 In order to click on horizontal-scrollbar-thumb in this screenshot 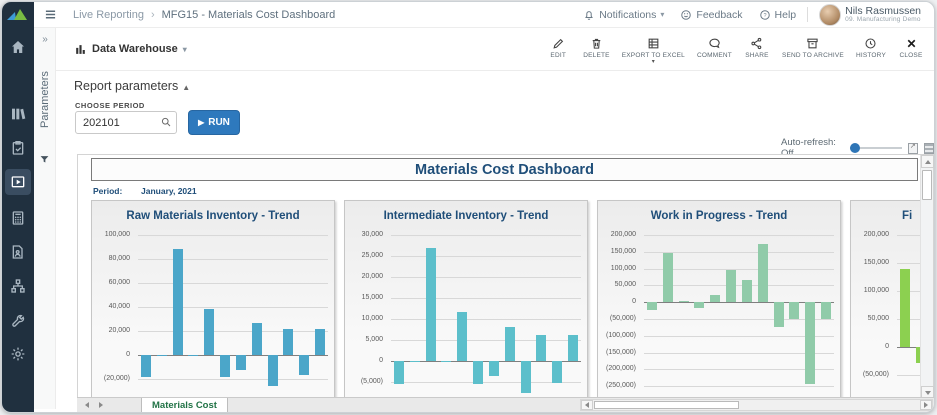, I will do `click(666, 405)`.